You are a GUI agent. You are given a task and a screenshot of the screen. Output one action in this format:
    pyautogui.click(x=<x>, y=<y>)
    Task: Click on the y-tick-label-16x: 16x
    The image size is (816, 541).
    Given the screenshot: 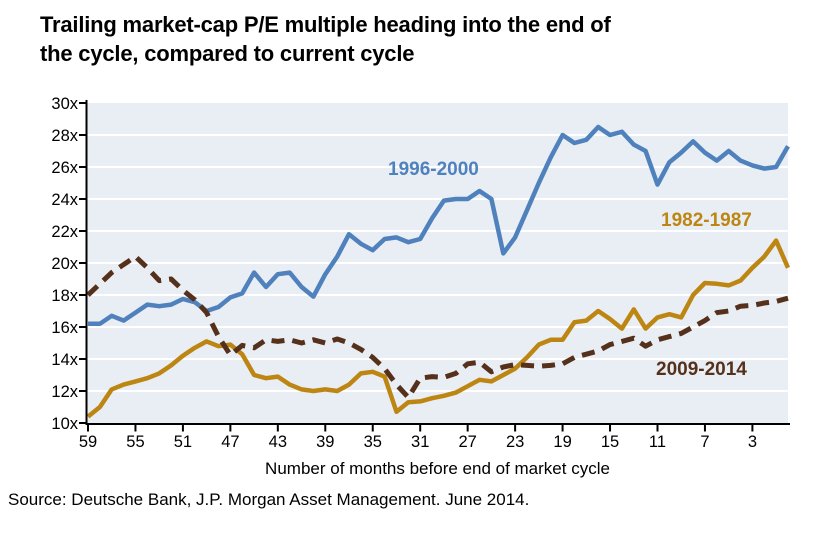 What is the action you would take?
    pyautogui.click(x=64, y=328)
    